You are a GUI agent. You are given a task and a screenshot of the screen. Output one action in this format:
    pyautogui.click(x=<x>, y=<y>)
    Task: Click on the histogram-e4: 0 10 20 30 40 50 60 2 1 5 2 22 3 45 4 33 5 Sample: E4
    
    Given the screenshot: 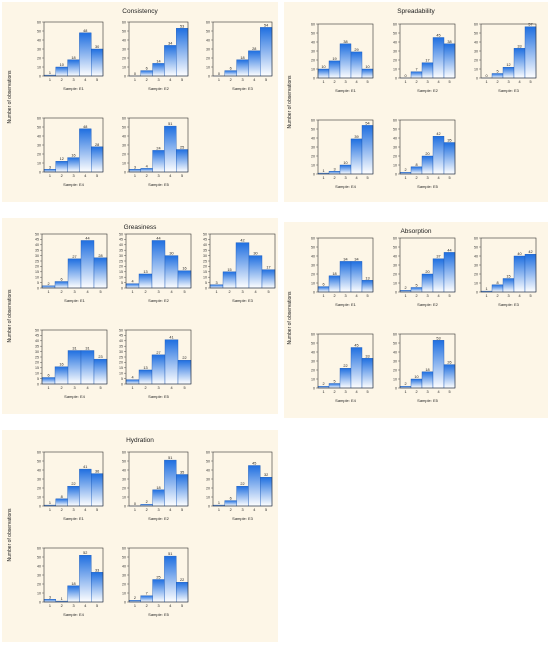 What is the action you would take?
    pyautogui.click(x=341, y=368)
    